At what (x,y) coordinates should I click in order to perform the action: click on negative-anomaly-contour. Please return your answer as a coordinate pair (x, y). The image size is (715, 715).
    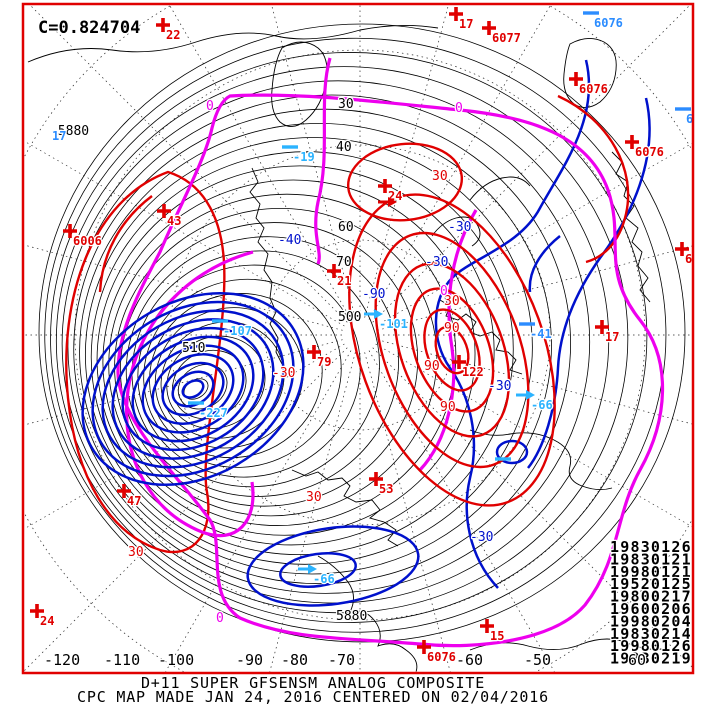
    Looking at the image, I should click on (193, 389).